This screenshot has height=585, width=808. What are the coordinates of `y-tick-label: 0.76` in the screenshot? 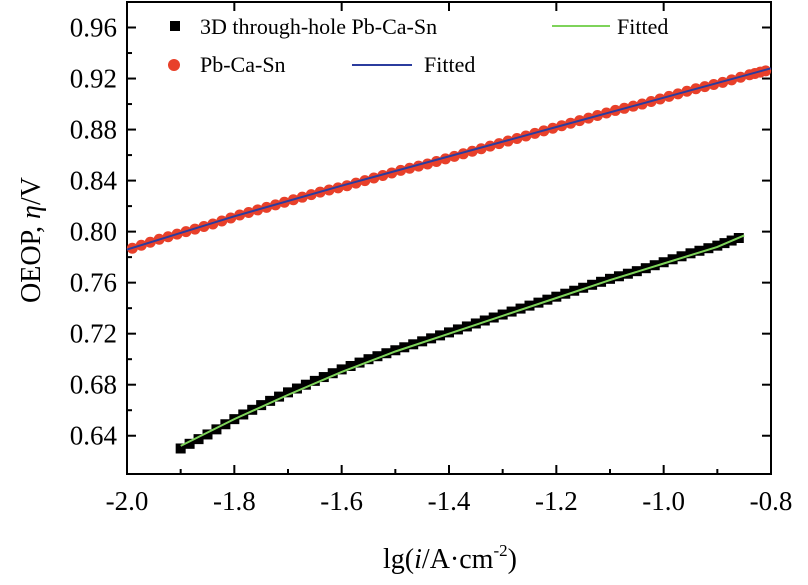 It's located at (93, 283).